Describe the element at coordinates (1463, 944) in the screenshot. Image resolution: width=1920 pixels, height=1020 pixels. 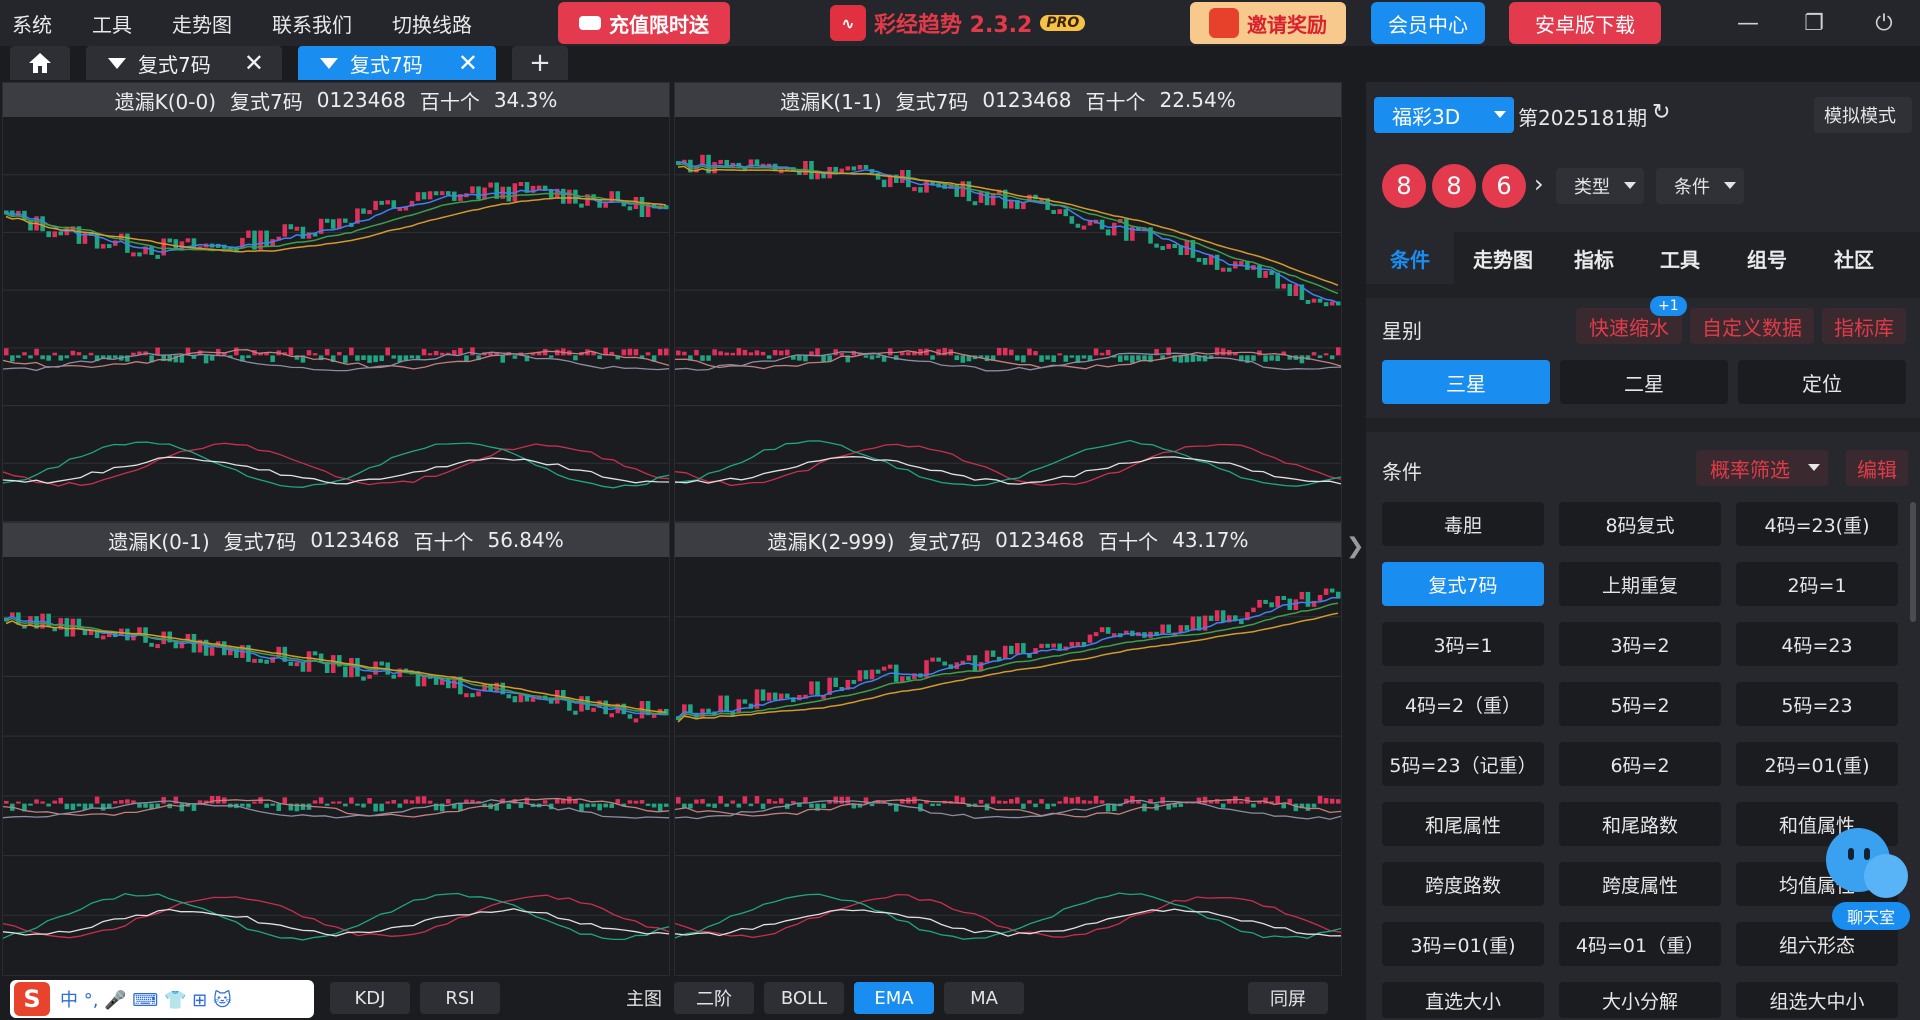
I see `condition-button: 3码=01(重)` at that location.